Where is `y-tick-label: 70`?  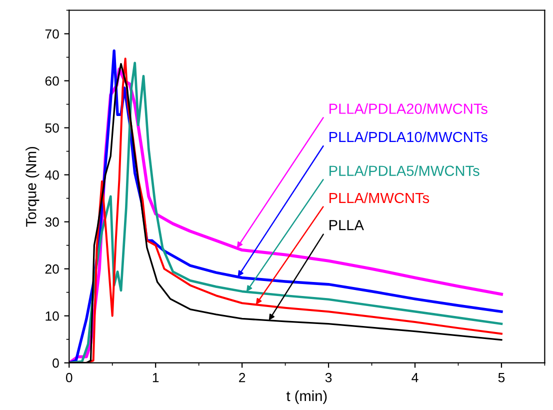
y-tick-label: 70 is located at coordinates (52, 34).